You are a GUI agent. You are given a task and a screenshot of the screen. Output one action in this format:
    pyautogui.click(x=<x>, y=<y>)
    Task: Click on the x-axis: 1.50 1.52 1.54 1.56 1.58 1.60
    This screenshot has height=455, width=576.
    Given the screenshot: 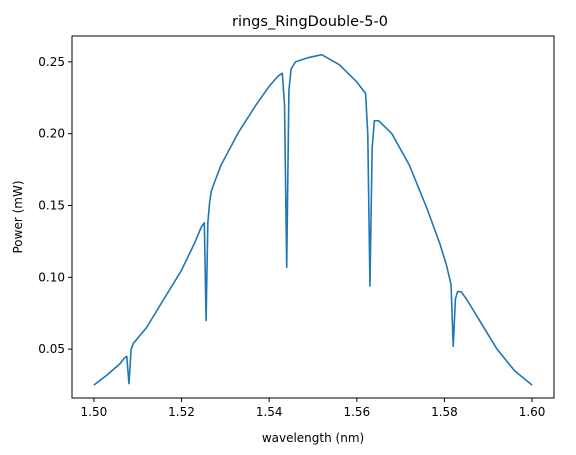 What is the action you would take?
    pyautogui.click(x=313, y=408)
    